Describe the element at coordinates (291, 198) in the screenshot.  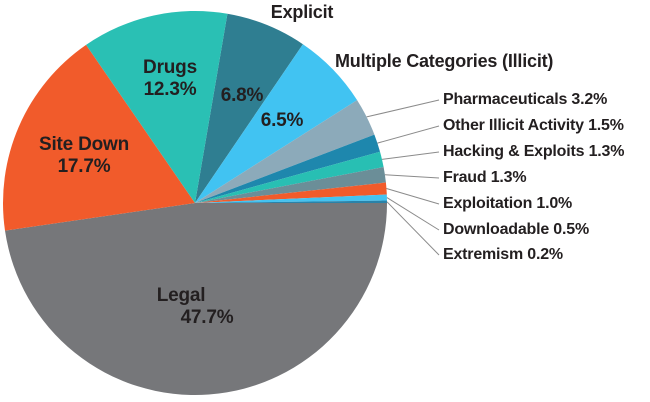
I see `pie-slice-downloadable` at that location.